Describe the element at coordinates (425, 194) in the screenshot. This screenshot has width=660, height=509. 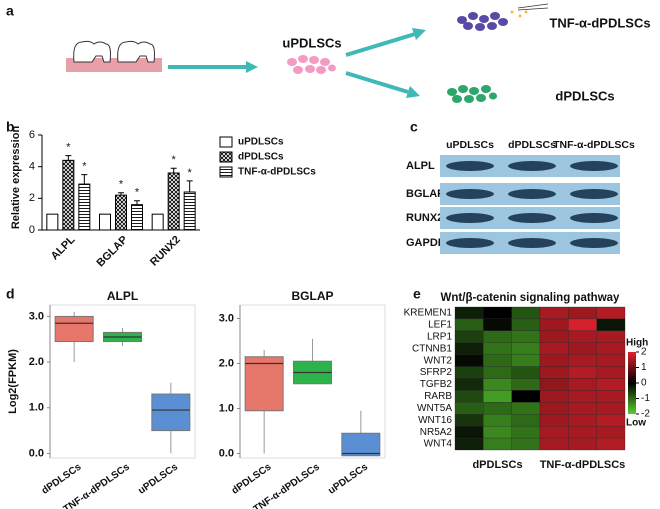
I see `blot-row-label: BGLAP` at that location.